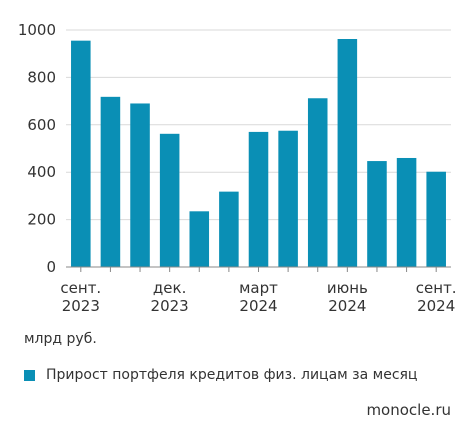 The width and height of the screenshot is (475, 439). What do you see at coordinates (169, 288) in the screenshot?
I see `x-tick-label: дек.` at bounding box center [169, 288].